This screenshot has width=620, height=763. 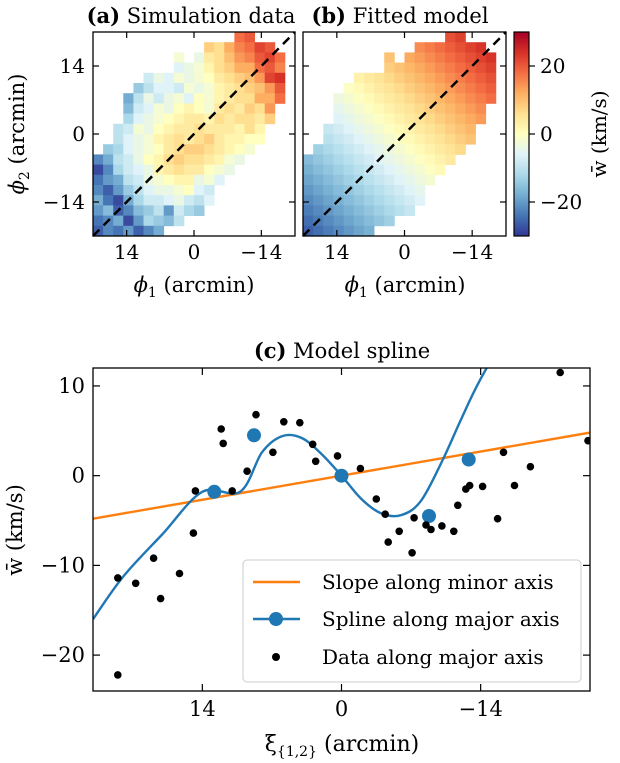 I want to click on panel-a-ylabel: ϕ2 (arcmin), so click(x=19, y=134).